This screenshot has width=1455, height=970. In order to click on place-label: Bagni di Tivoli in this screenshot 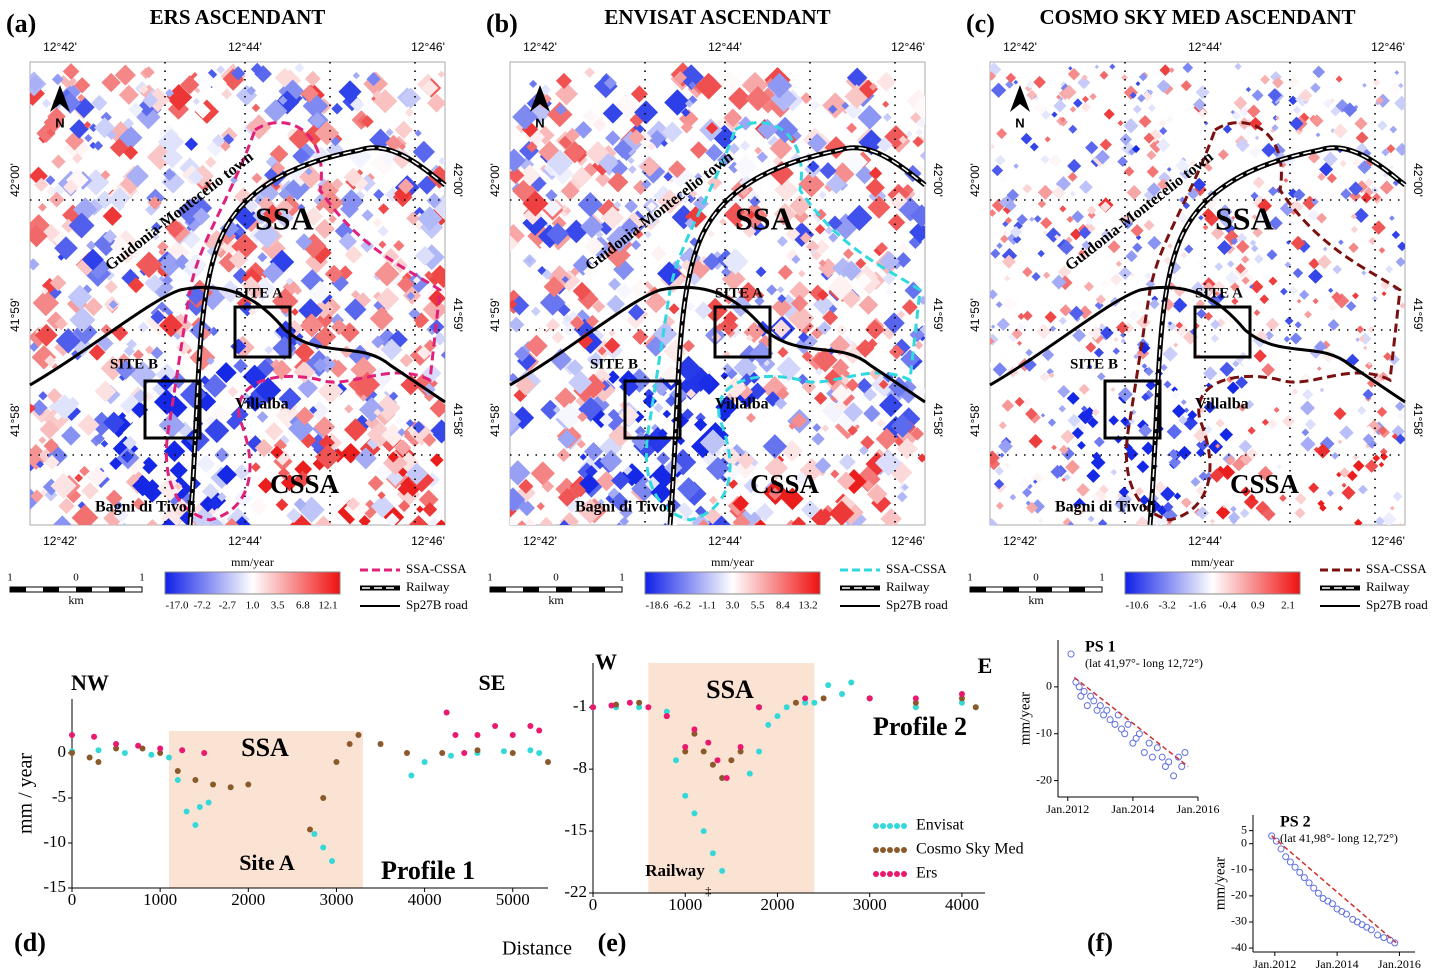, I will do `click(625, 507)`.